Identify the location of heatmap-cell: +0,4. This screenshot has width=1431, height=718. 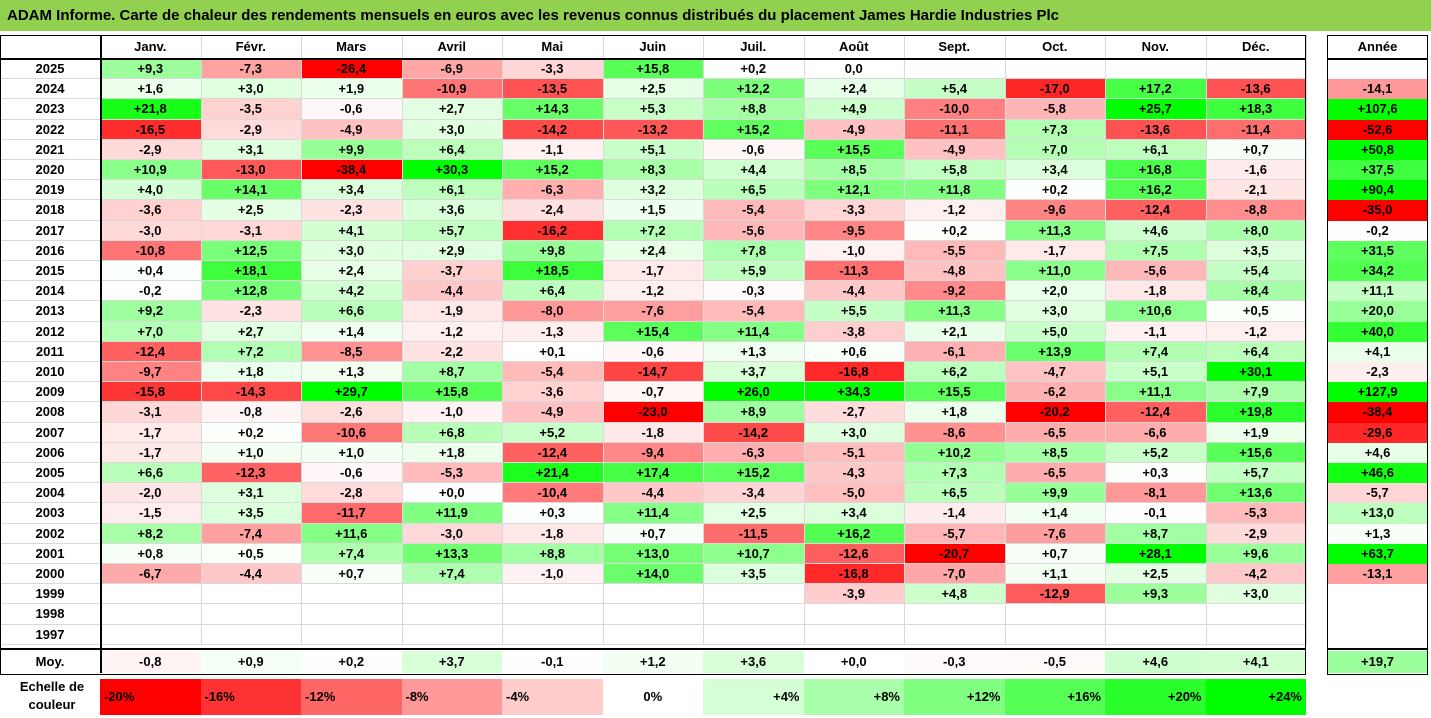
(150, 271).